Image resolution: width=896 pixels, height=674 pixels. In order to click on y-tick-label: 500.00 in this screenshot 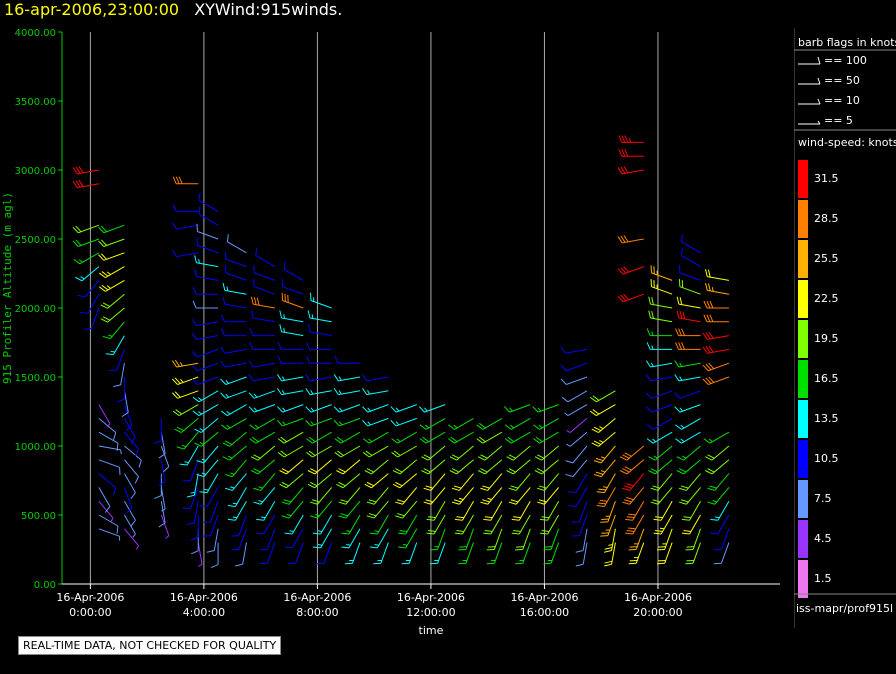, I will do `click(38, 516)`.